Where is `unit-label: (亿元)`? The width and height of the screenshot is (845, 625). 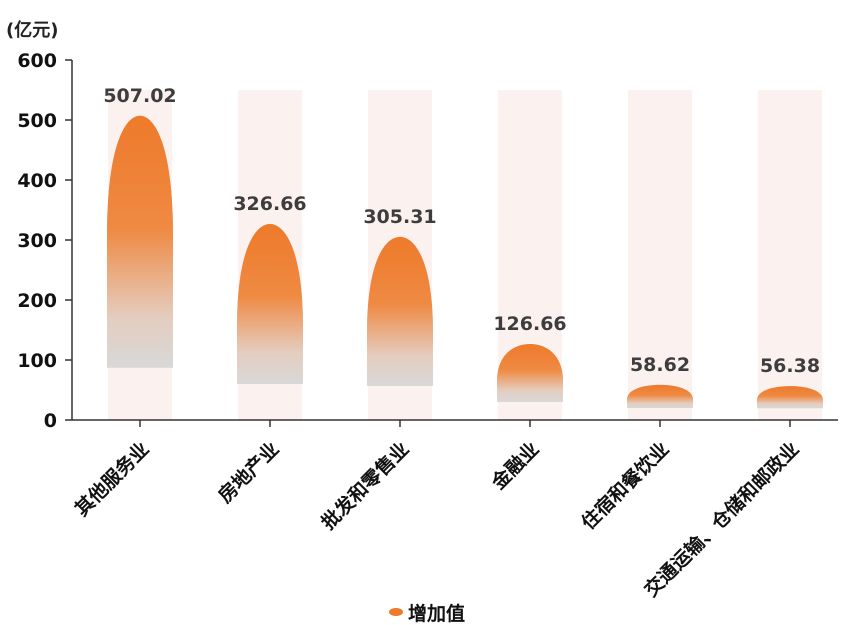
unit-label: (亿元) is located at coordinates (32, 30).